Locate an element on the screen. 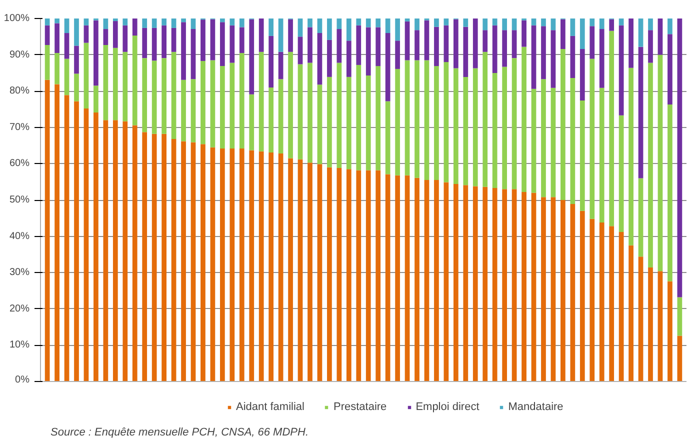  y-tick-label: 60% is located at coordinates (19, 164).